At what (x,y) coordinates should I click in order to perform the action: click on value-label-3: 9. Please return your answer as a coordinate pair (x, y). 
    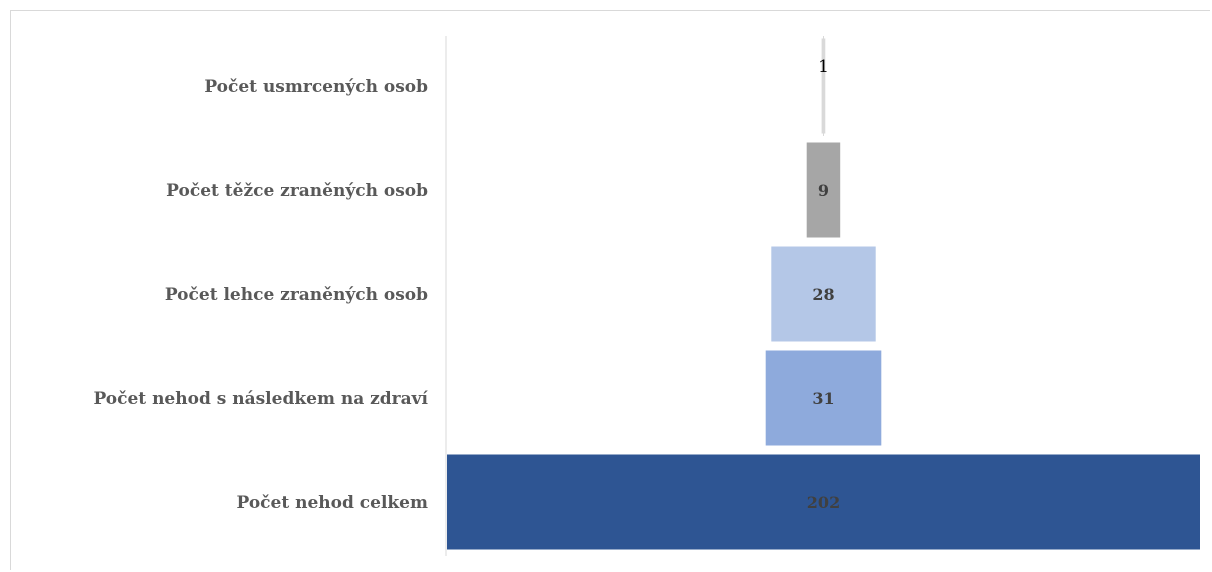
    Looking at the image, I should click on (823, 190).